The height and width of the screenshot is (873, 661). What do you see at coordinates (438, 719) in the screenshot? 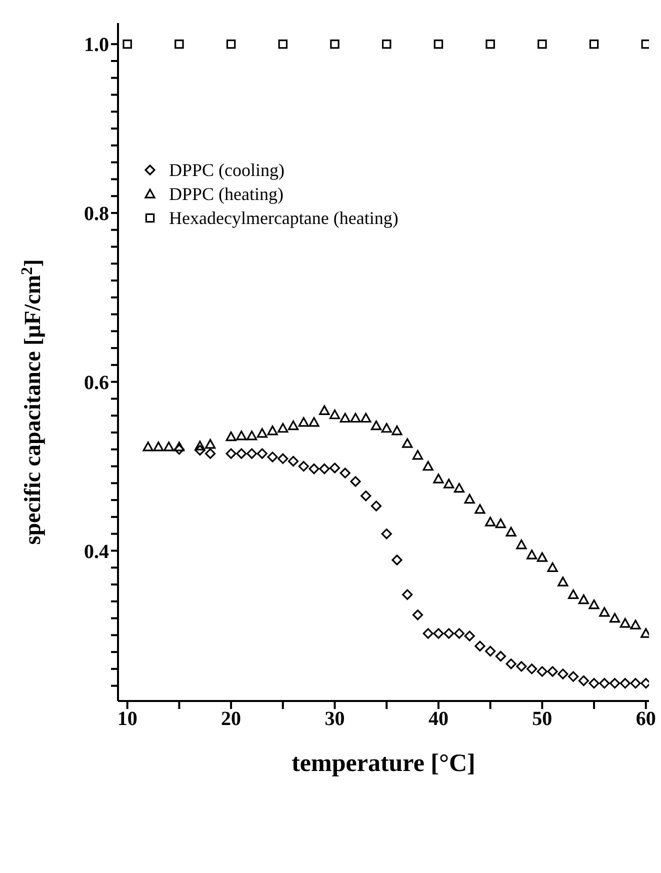
I see `x-tick-label: 40` at bounding box center [438, 719].